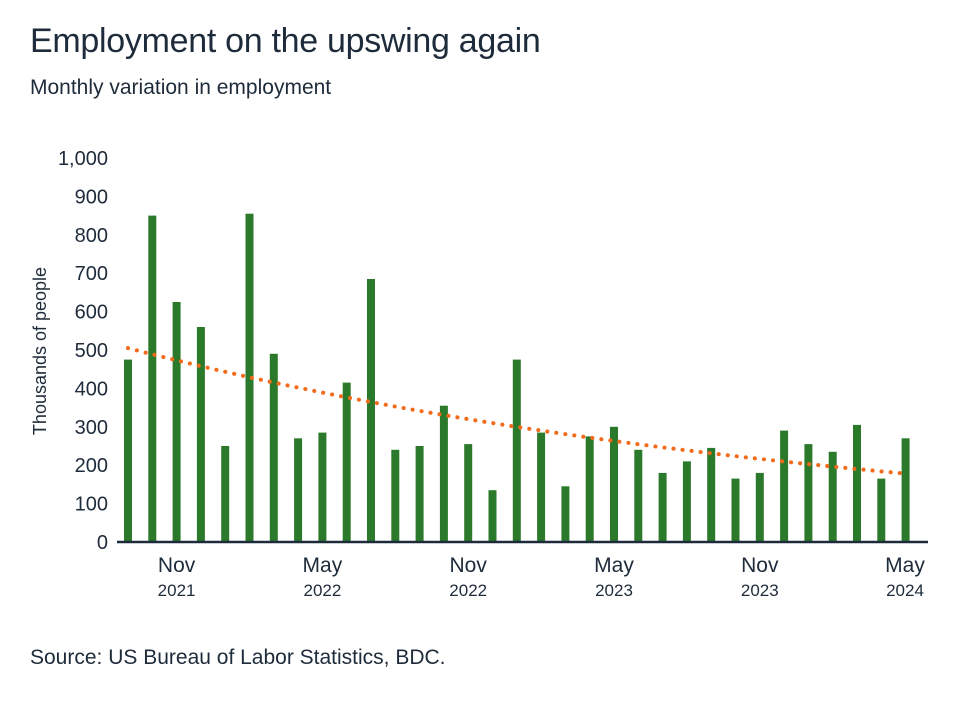  What do you see at coordinates (91, 505) in the screenshot?
I see `y-tick-label: 100` at bounding box center [91, 505].